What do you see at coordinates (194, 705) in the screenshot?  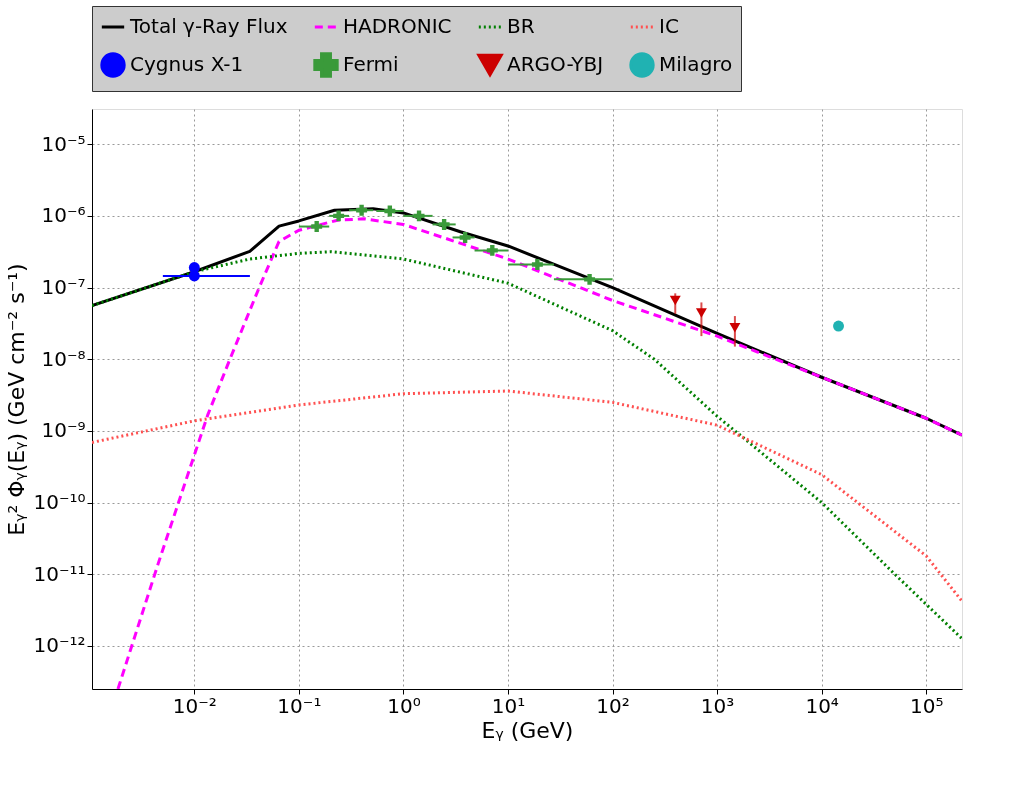 I see `x-tick-label: 10⁻²` at bounding box center [194, 705].